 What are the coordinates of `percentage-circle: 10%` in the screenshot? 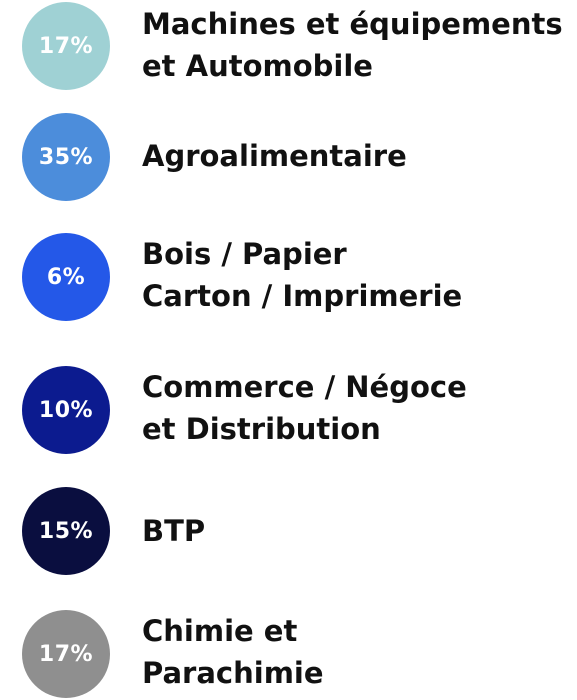 It's located at (66, 410).